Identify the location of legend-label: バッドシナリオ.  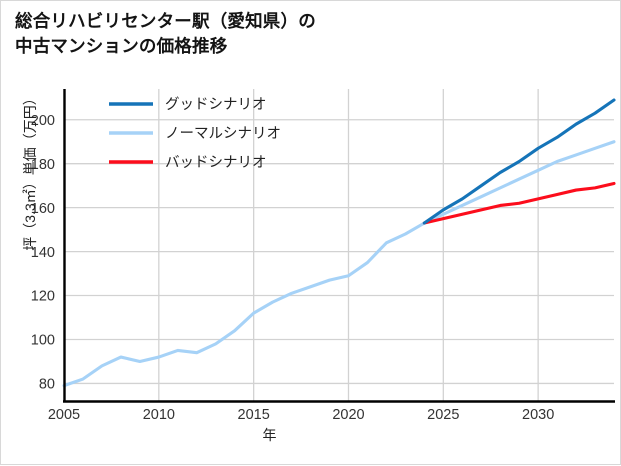
(216, 163).